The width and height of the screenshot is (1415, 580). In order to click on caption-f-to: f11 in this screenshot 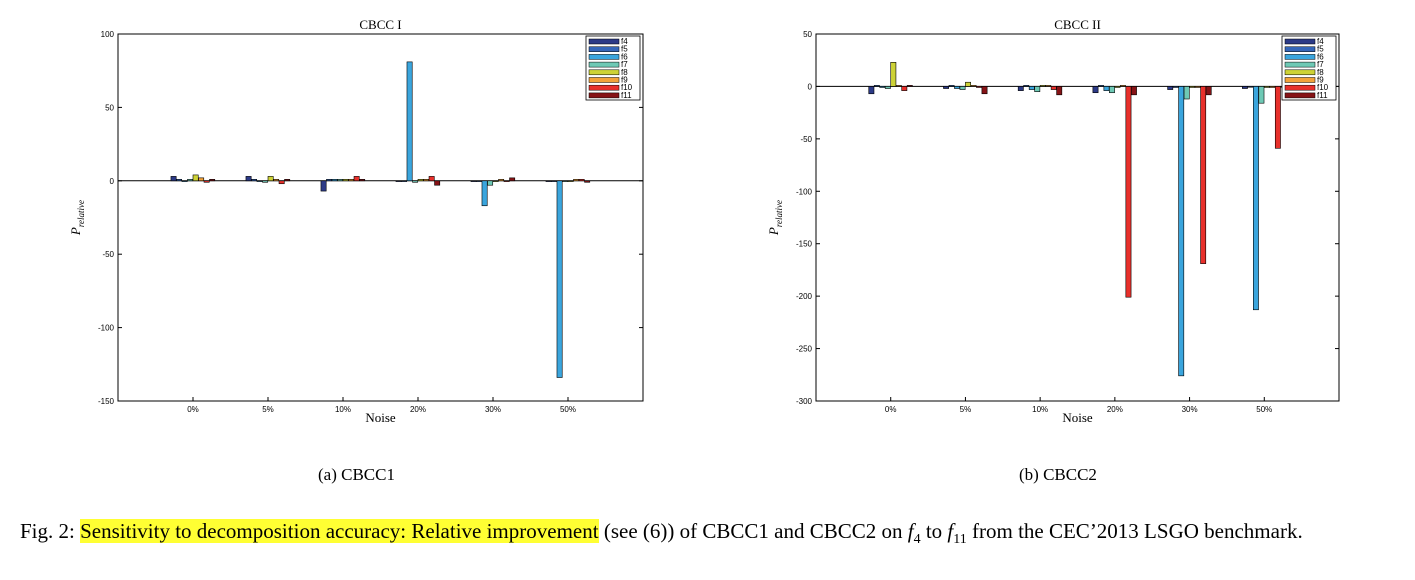, I will do `click(957, 533)`.